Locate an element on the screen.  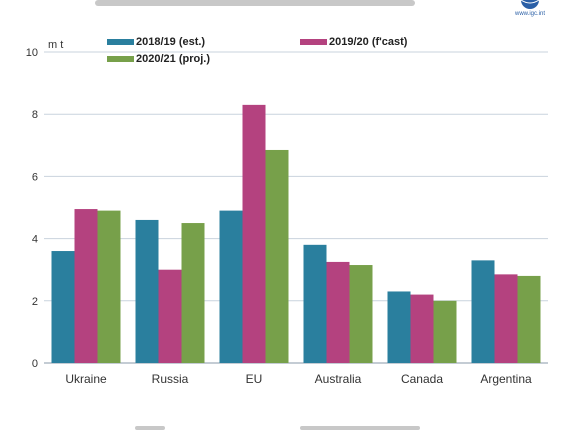
x-axis-labels: Ukraine Russia EU Australia Canada Argentina is located at coordinates (298, 379).